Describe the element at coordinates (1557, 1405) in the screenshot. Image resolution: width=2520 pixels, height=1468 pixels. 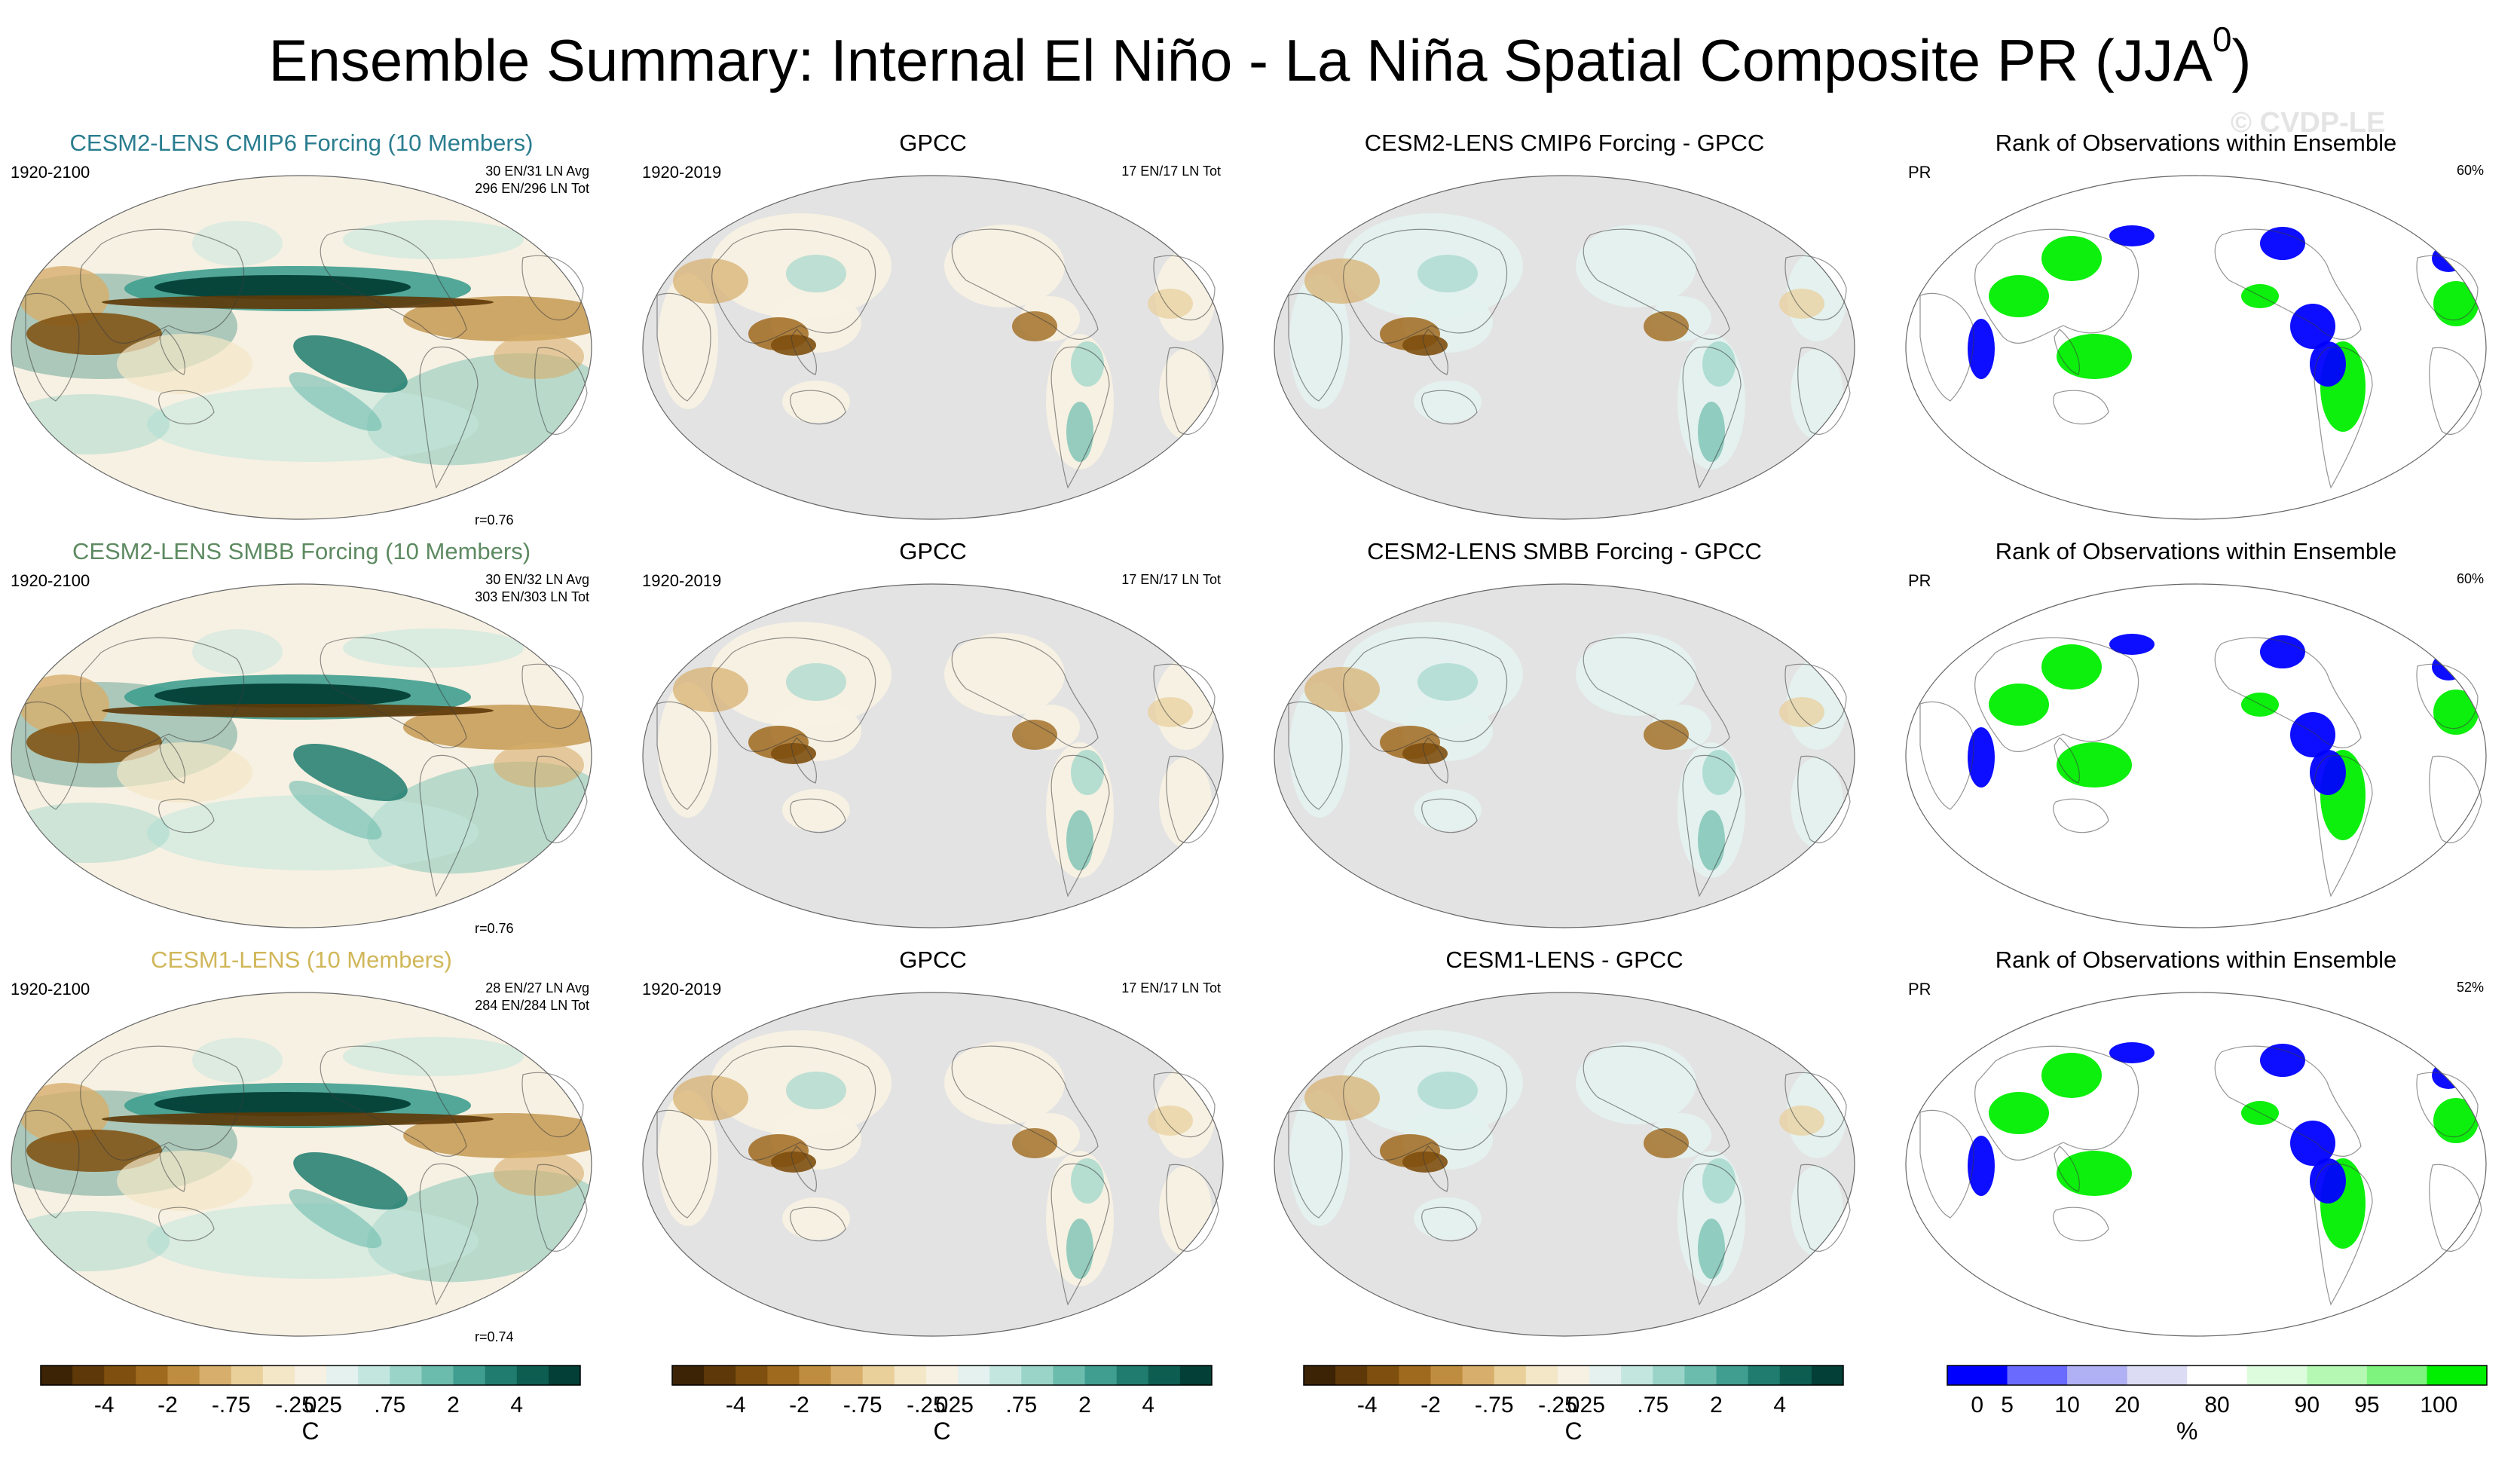
I see `colorbar-tick-label: -.25` at that location.